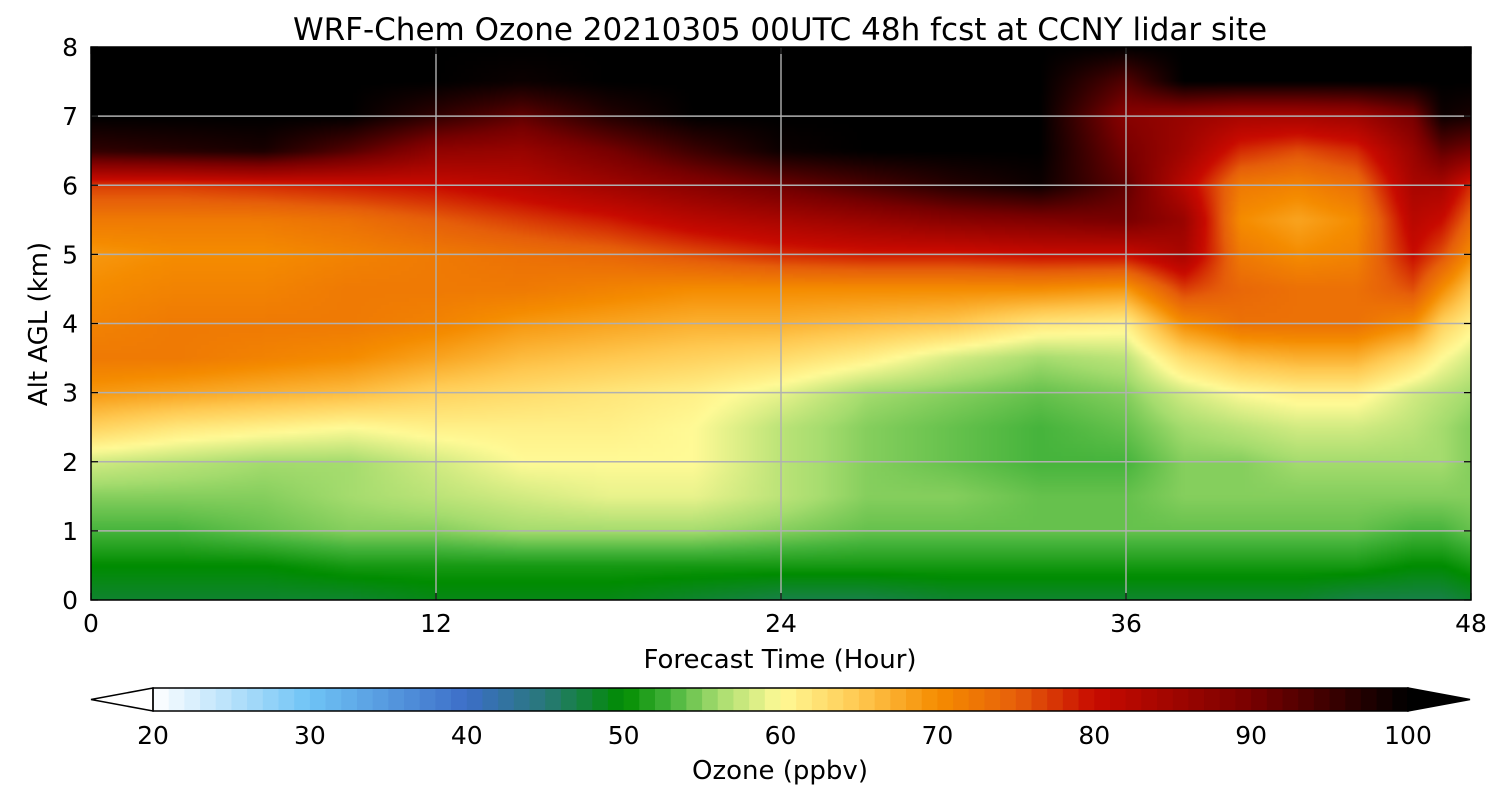  What do you see at coordinates (784, 735) in the screenshot?
I see `colorbar-ticks: 20 30 40 50 60 70 80 90 100` at bounding box center [784, 735].